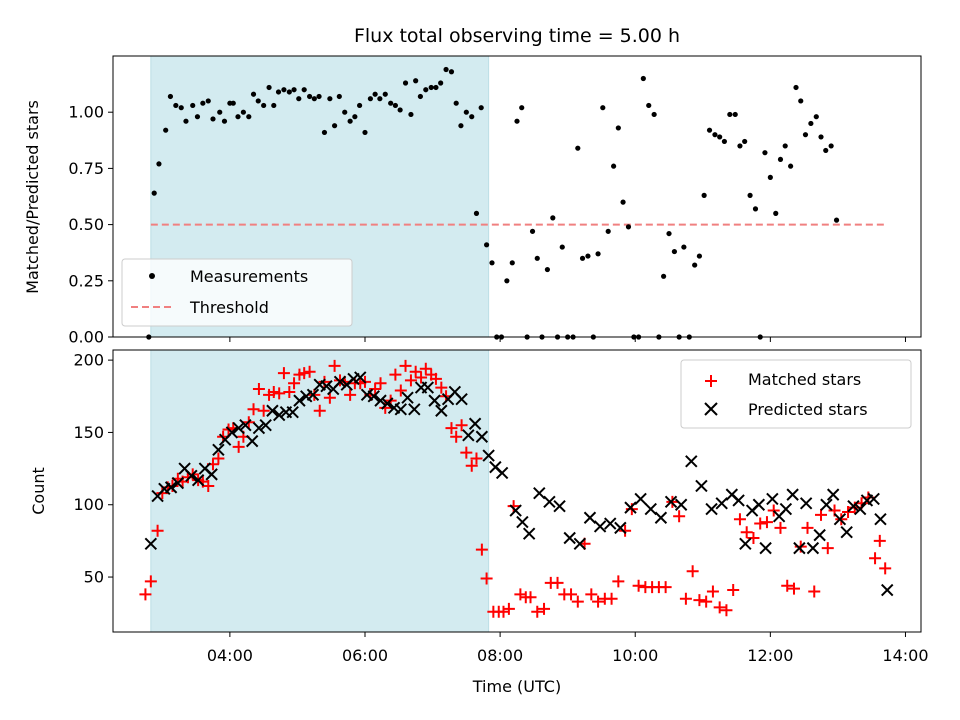 Image resolution: width=960 pixels, height=720 pixels. Describe the element at coordinates (770, 655) in the screenshot. I see `xtick-label-4: 12:00` at that location.